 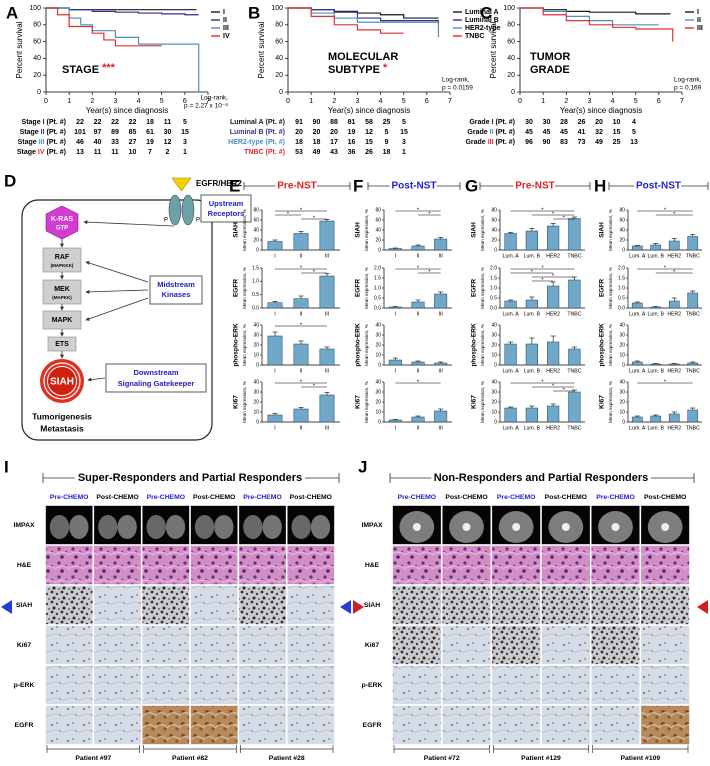 What do you see at coordinates (334, 101) in the screenshot?
I see `x-tick-label: 2` at bounding box center [334, 101].